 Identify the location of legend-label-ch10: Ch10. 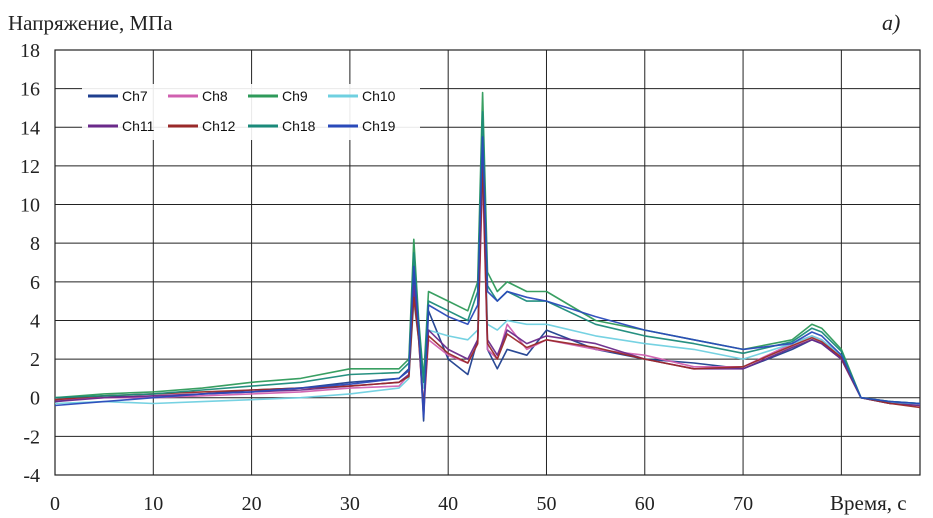
(379, 96).